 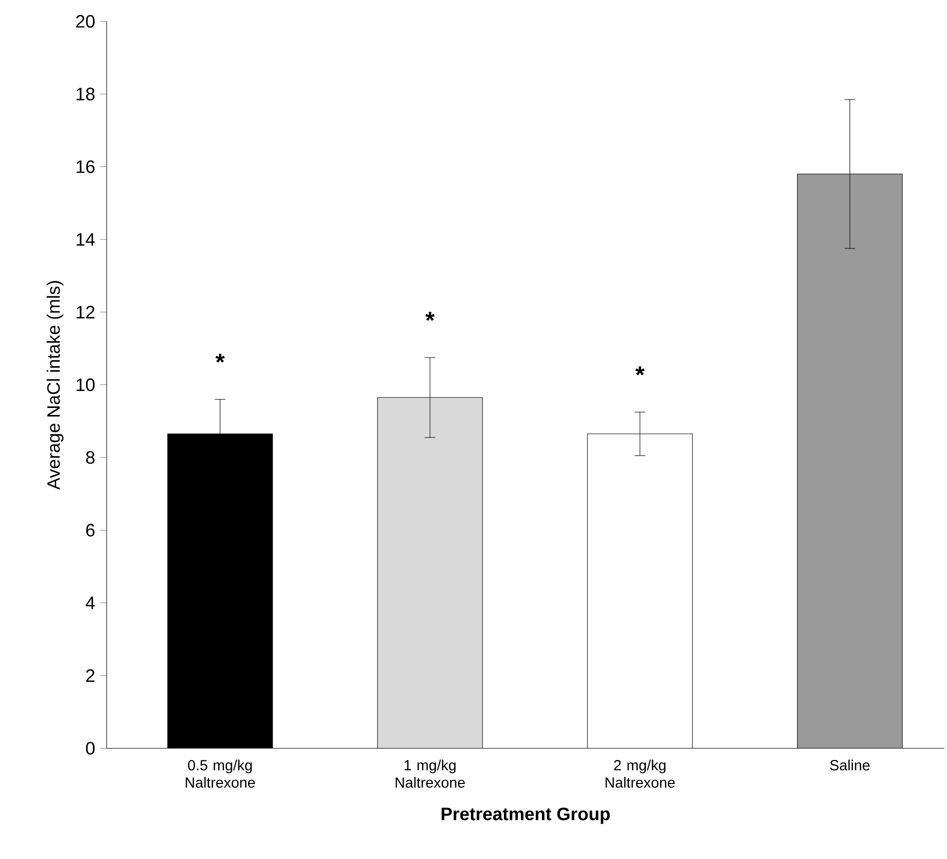 What do you see at coordinates (85, 21) in the screenshot?
I see `y-tick-label: 20` at bounding box center [85, 21].